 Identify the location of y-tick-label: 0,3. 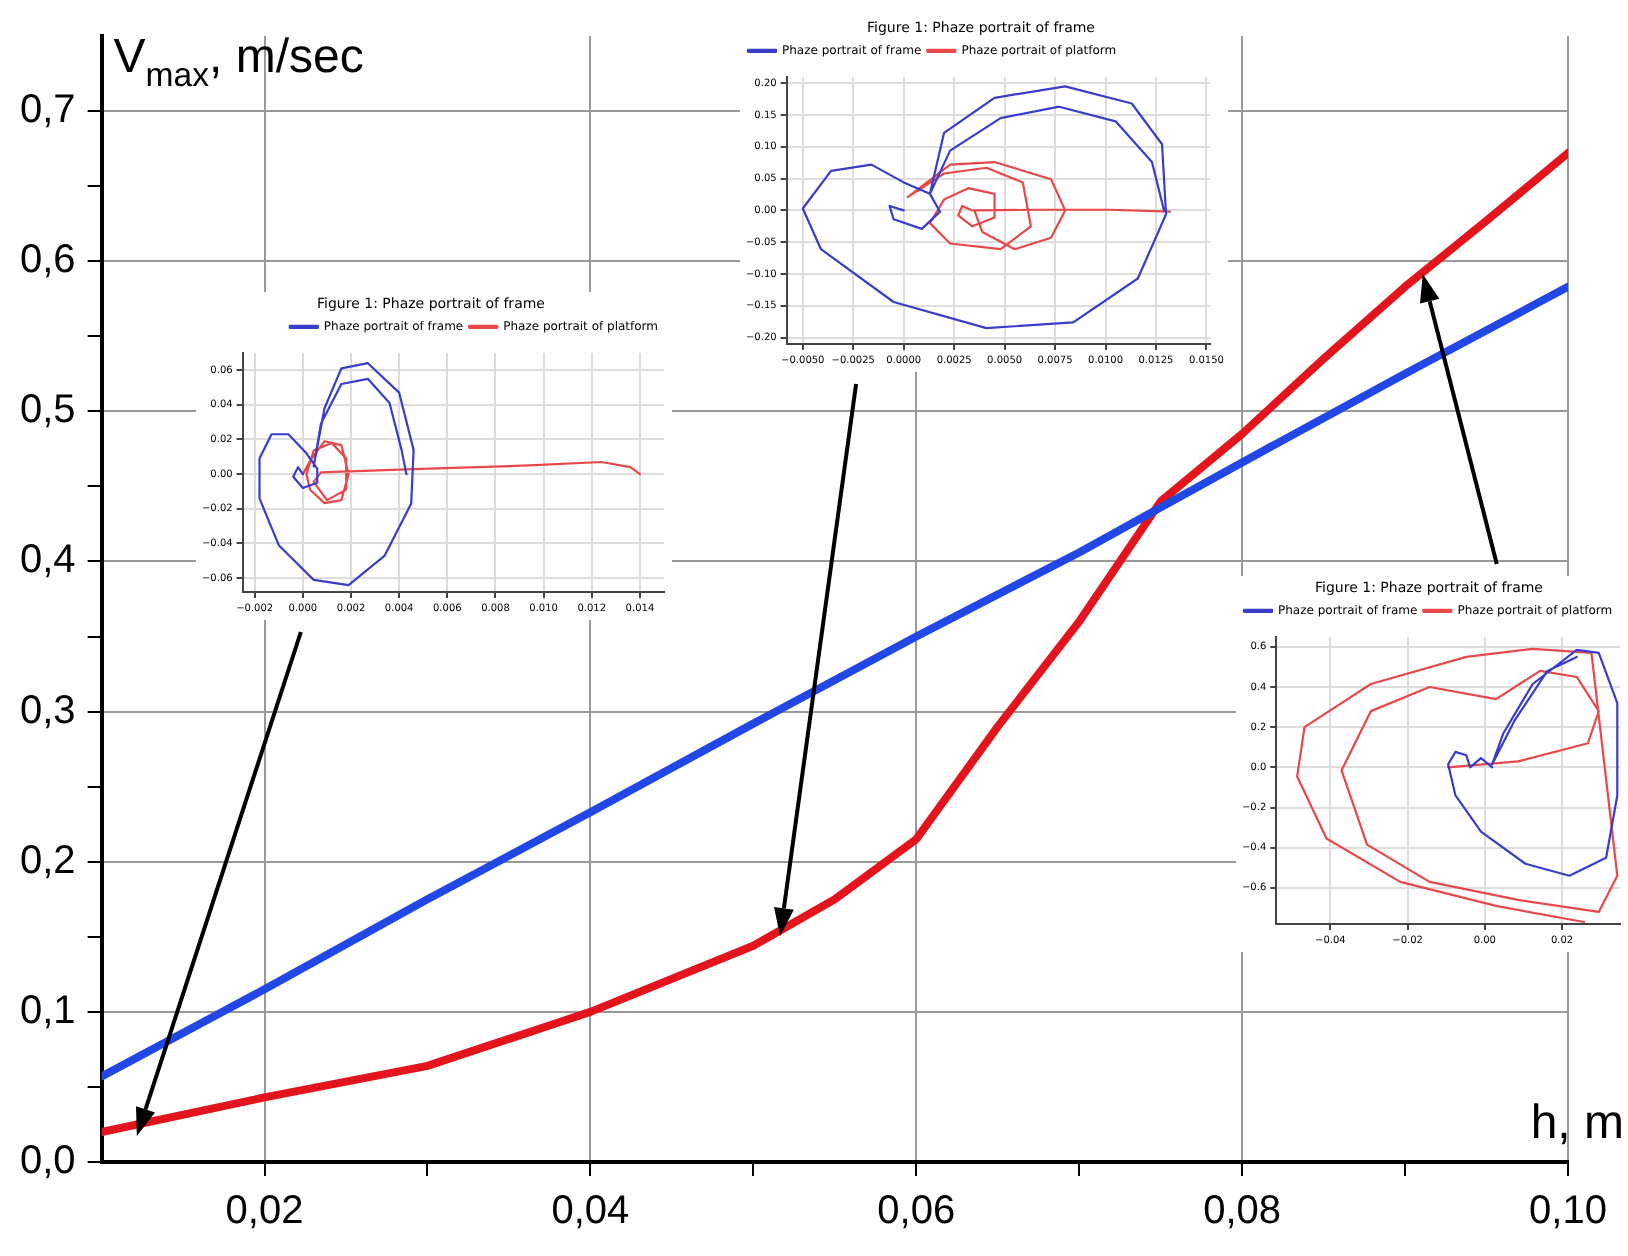
(47, 710).